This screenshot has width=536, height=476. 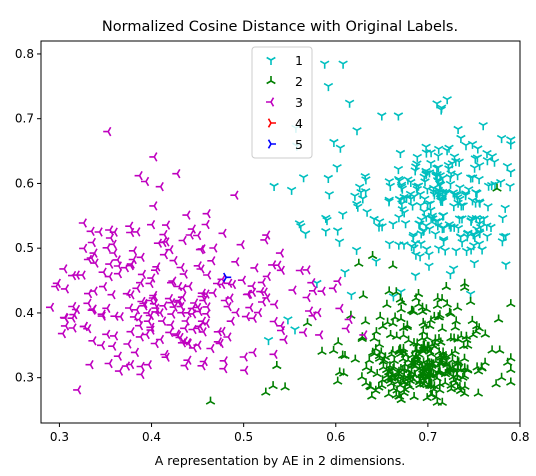 What do you see at coordinates (284, 102) in the screenshot?
I see `legend-entry-3: 3` at bounding box center [284, 102].